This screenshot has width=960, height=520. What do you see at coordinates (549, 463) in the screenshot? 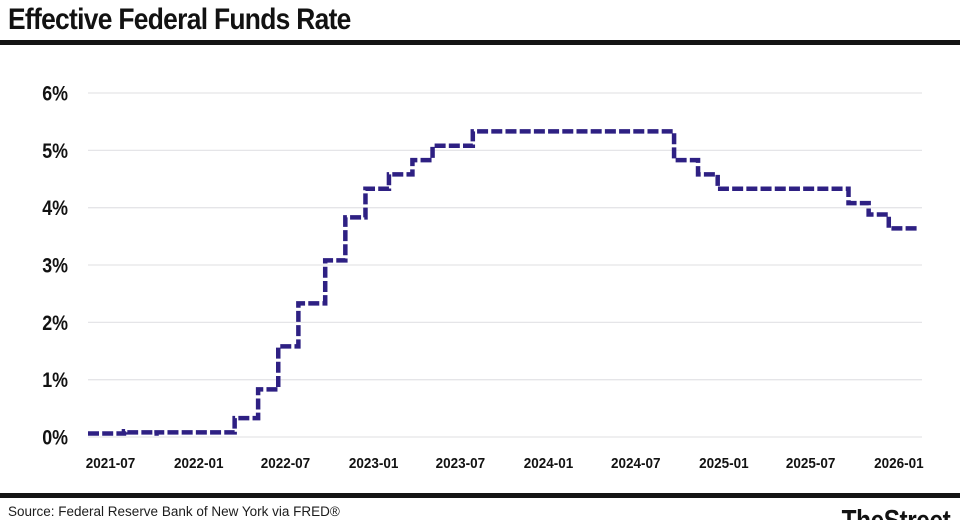
I see `x-axis-tick-label: 2024-01` at bounding box center [549, 463].